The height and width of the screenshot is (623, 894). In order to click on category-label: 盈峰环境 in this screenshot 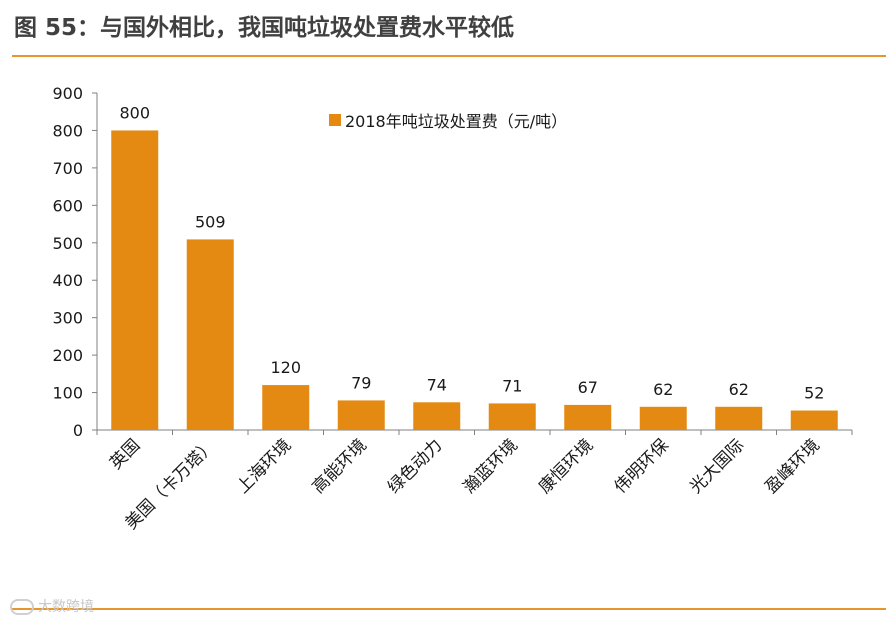, I will do `click(793, 466)`.